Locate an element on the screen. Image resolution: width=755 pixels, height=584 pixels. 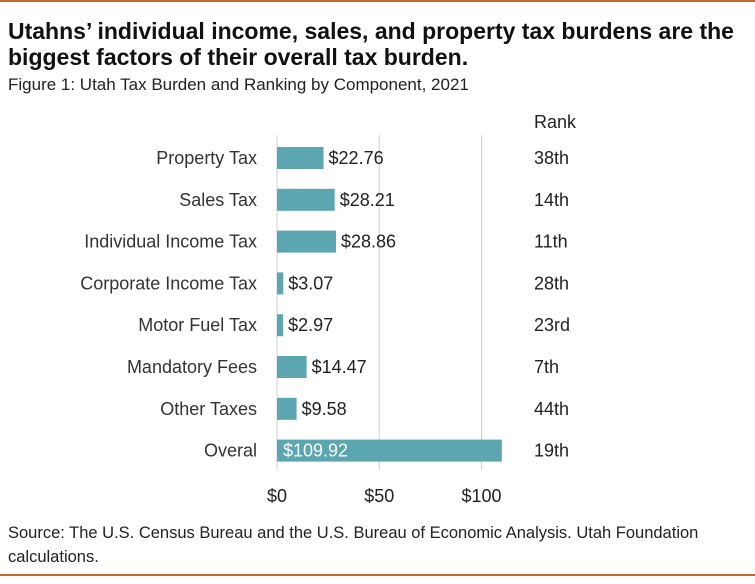
category-label: Motor Fuel Tax is located at coordinates (197, 325).